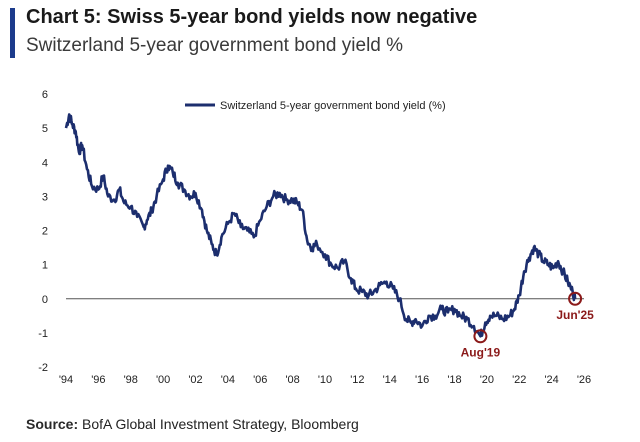 This screenshot has width=640, height=442. Describe the element at coordinates (481, 352) in the screenshot. I see `annotation-label: Aug'19` at that location.